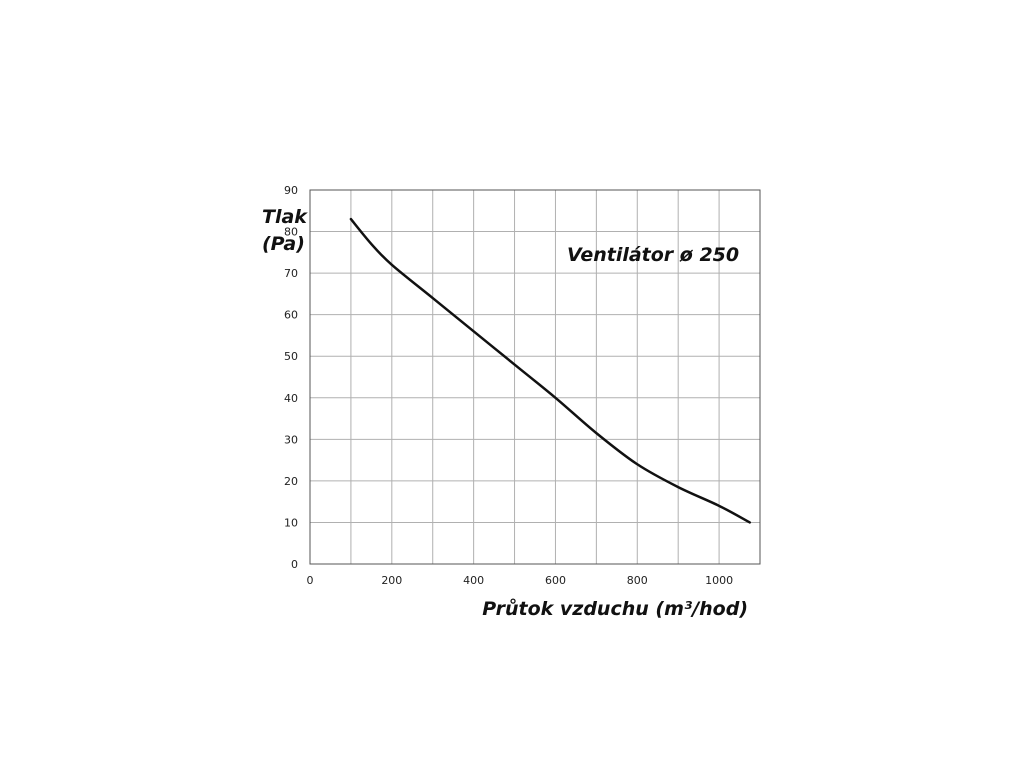 The width and height of the screenshot is (1024, 768). Describe the element at coordinates (291, 398) in the screenshot. I see `y-tick-label: 40` at that location.